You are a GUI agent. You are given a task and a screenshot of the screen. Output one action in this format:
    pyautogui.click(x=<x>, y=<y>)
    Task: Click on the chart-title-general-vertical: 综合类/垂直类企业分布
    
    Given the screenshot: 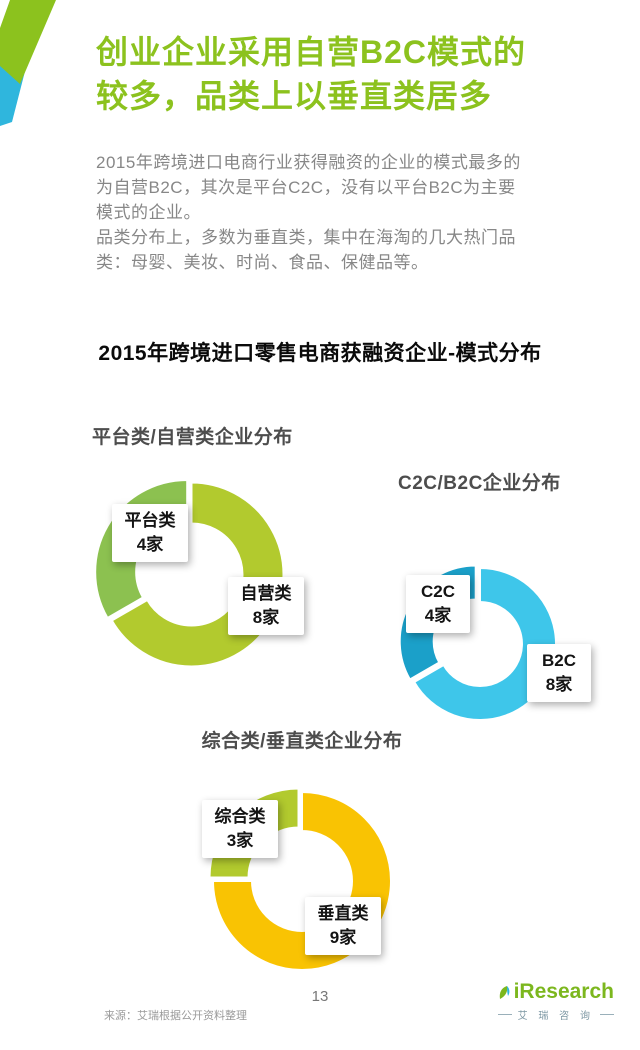 What is the action you would take?
    pyautogui.click(x=302, y=741)
    